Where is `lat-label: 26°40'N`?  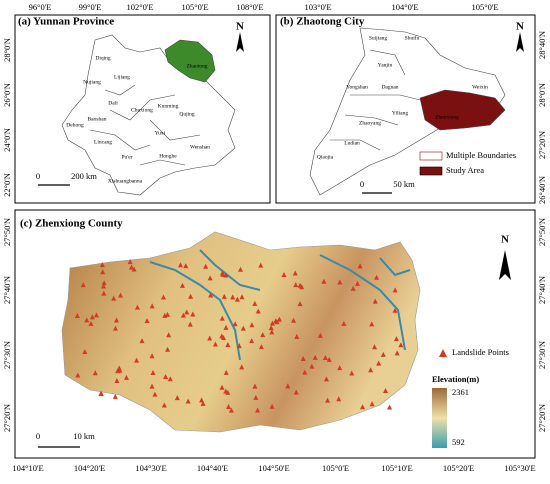 lat-label: 26°40'N is located at coordinates (542, 190).